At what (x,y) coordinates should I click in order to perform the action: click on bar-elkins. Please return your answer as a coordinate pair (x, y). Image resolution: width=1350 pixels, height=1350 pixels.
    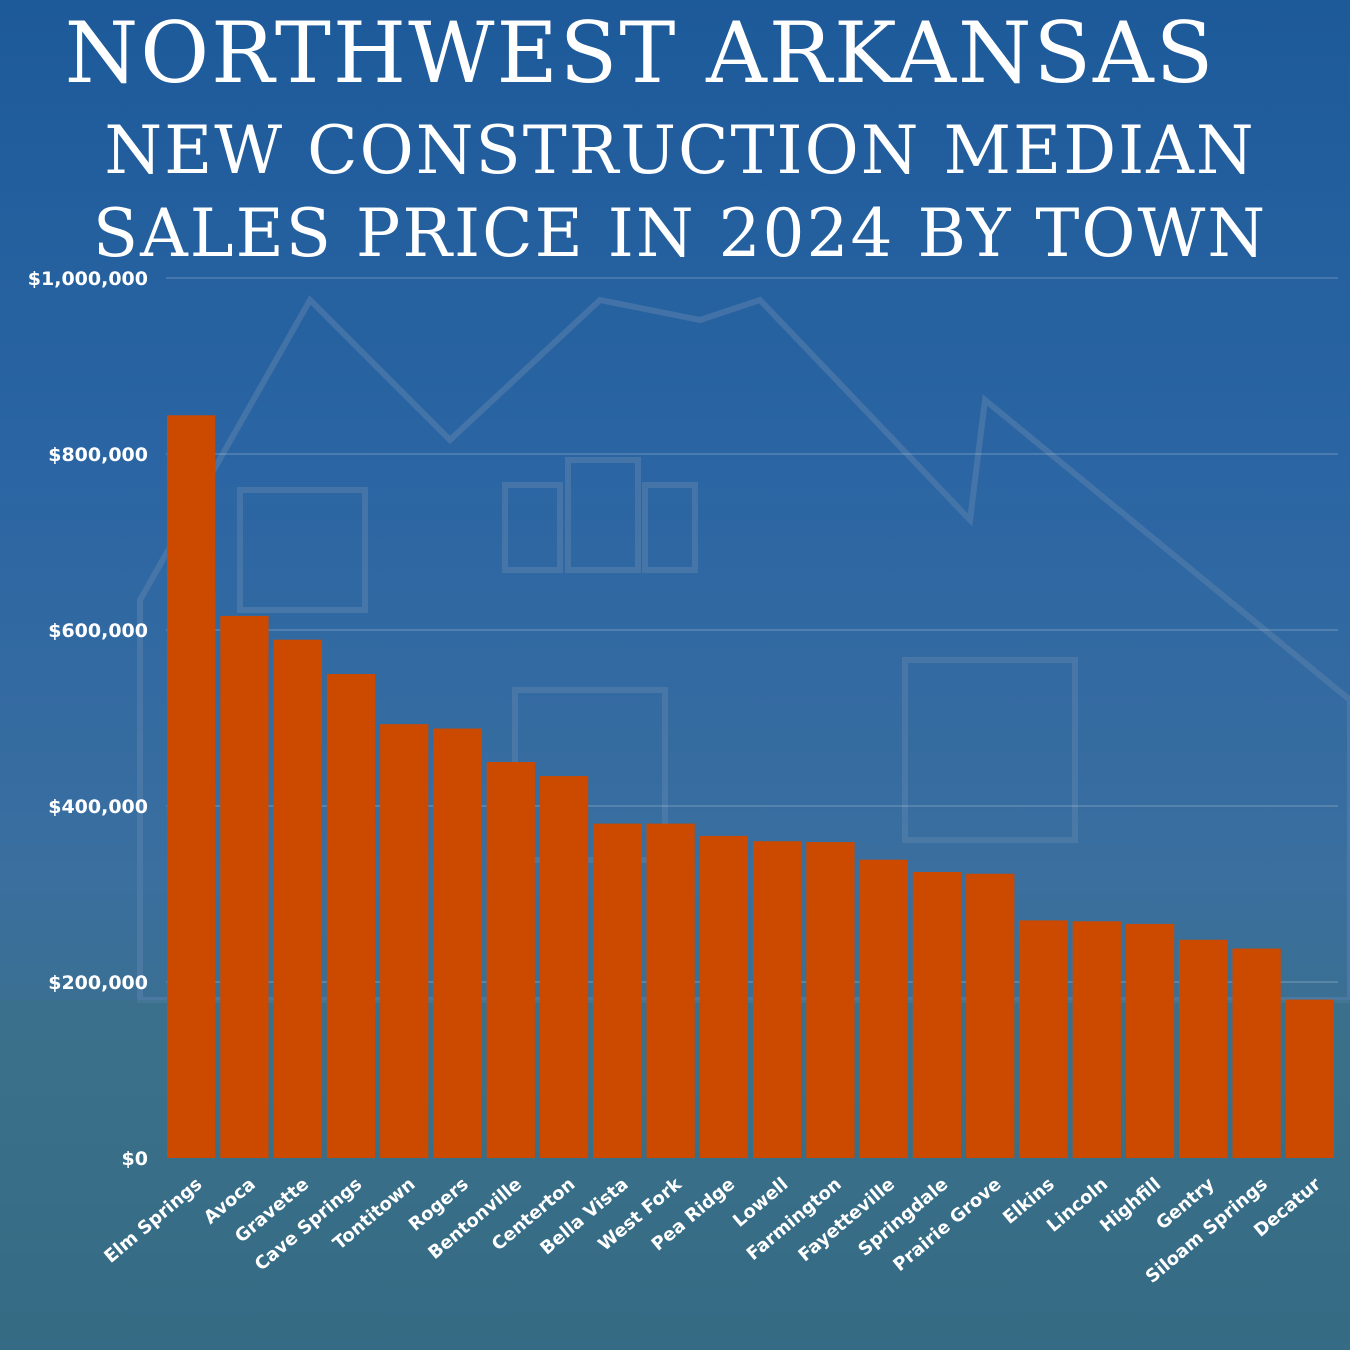
    Looking at the image, I should click on (1043, 1039).